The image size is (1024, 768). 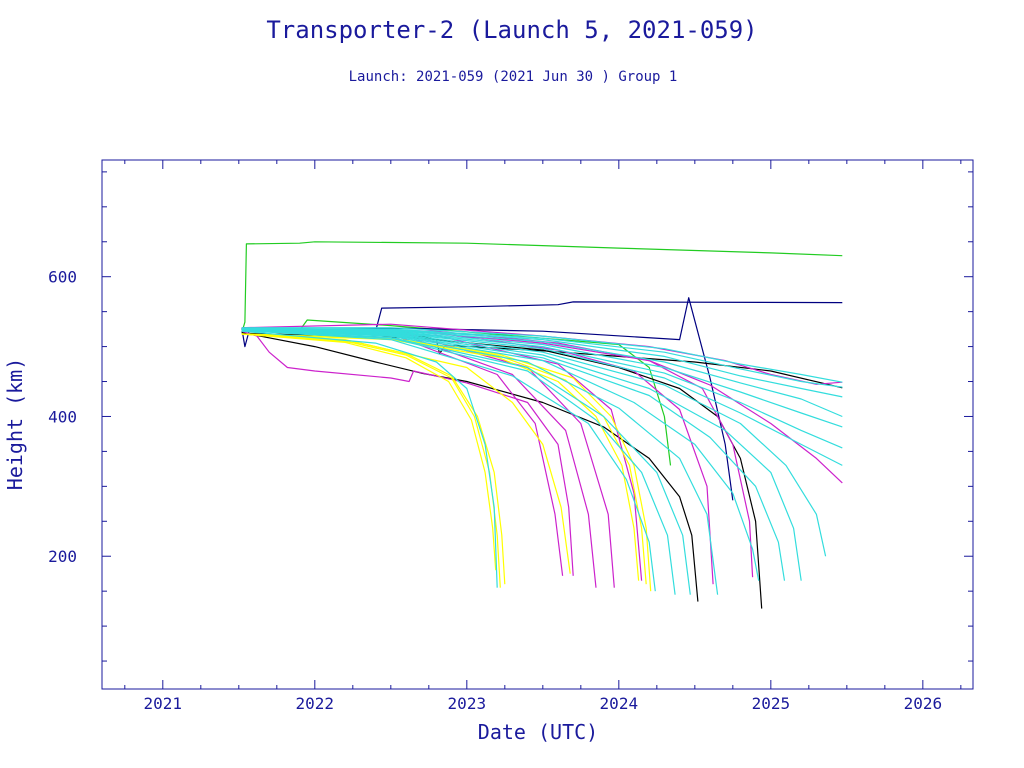 What do you see at coordinates (163, 703) in the screenshot?
I see `x-tick-label: 2021` at bounding box center [163, 703].